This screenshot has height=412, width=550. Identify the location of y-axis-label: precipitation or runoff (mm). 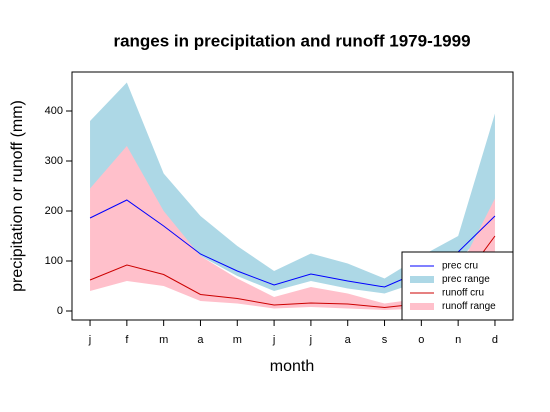
(17, 196).